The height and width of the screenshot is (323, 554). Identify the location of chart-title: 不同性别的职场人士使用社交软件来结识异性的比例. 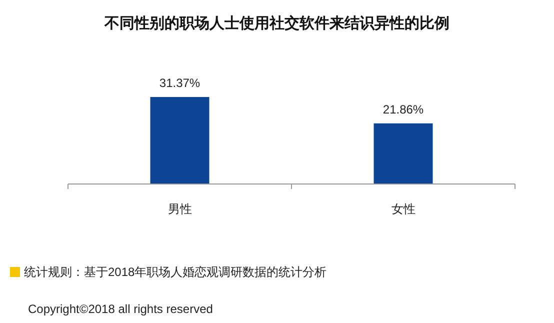
(277, 23).